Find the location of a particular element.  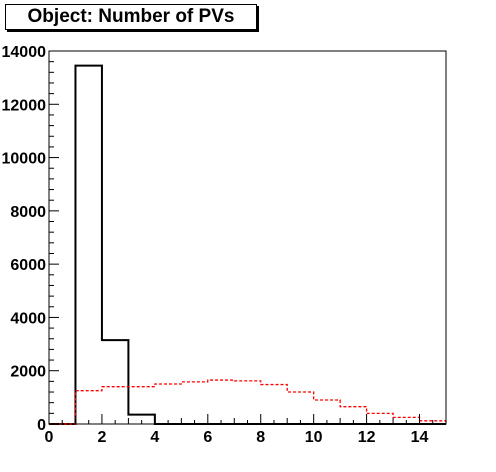

x-tick-label: 8 is located at coordinates (260, 437).